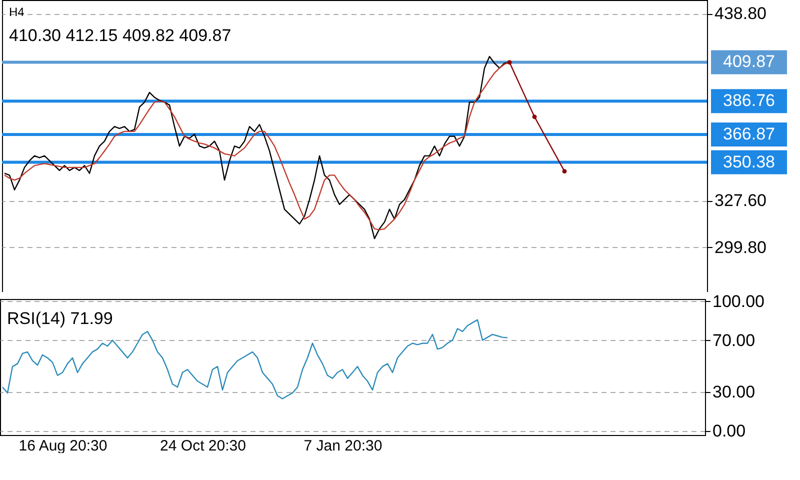  I want to click on chart-title: H4, so click(17, 12).